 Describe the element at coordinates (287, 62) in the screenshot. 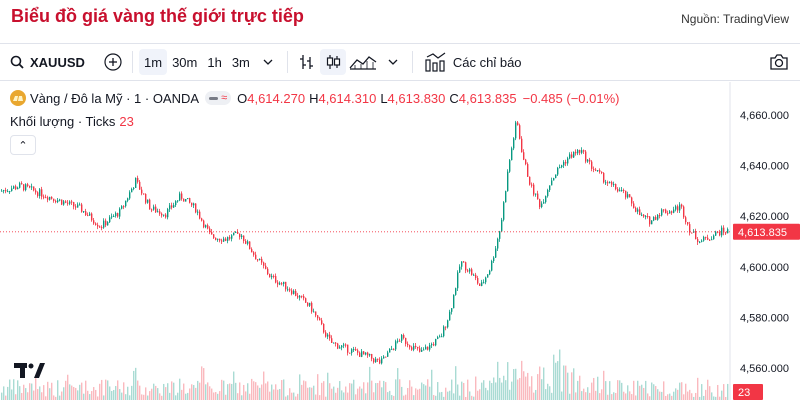

I see `toolbar-divider` at that location.